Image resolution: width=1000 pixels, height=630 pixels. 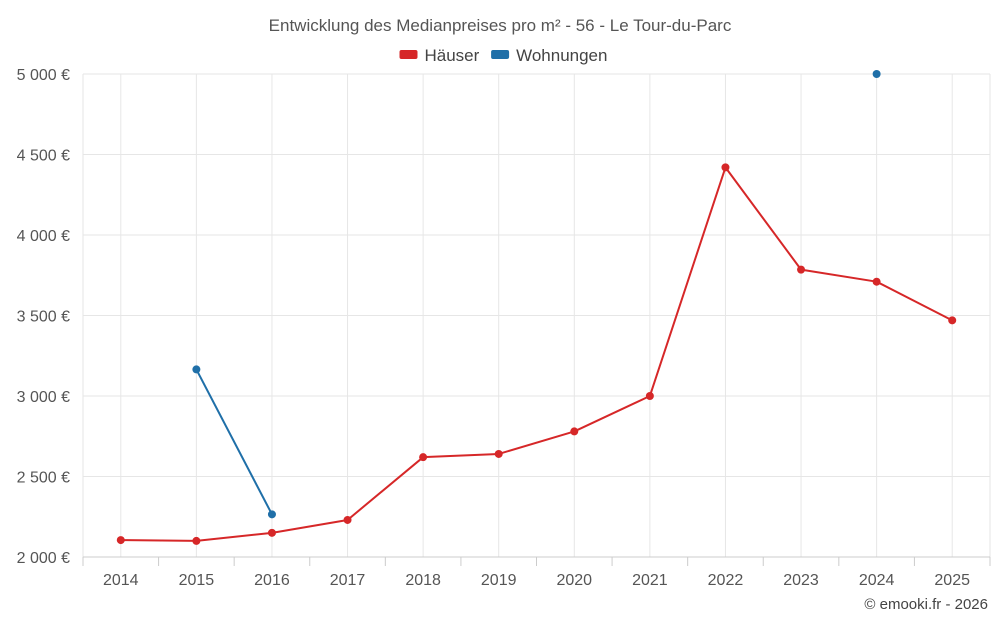 What do you see at coordinates (197, 580) in the screenshot?
I see `x-tick-label: 2015` at bounding box center [197, 580].